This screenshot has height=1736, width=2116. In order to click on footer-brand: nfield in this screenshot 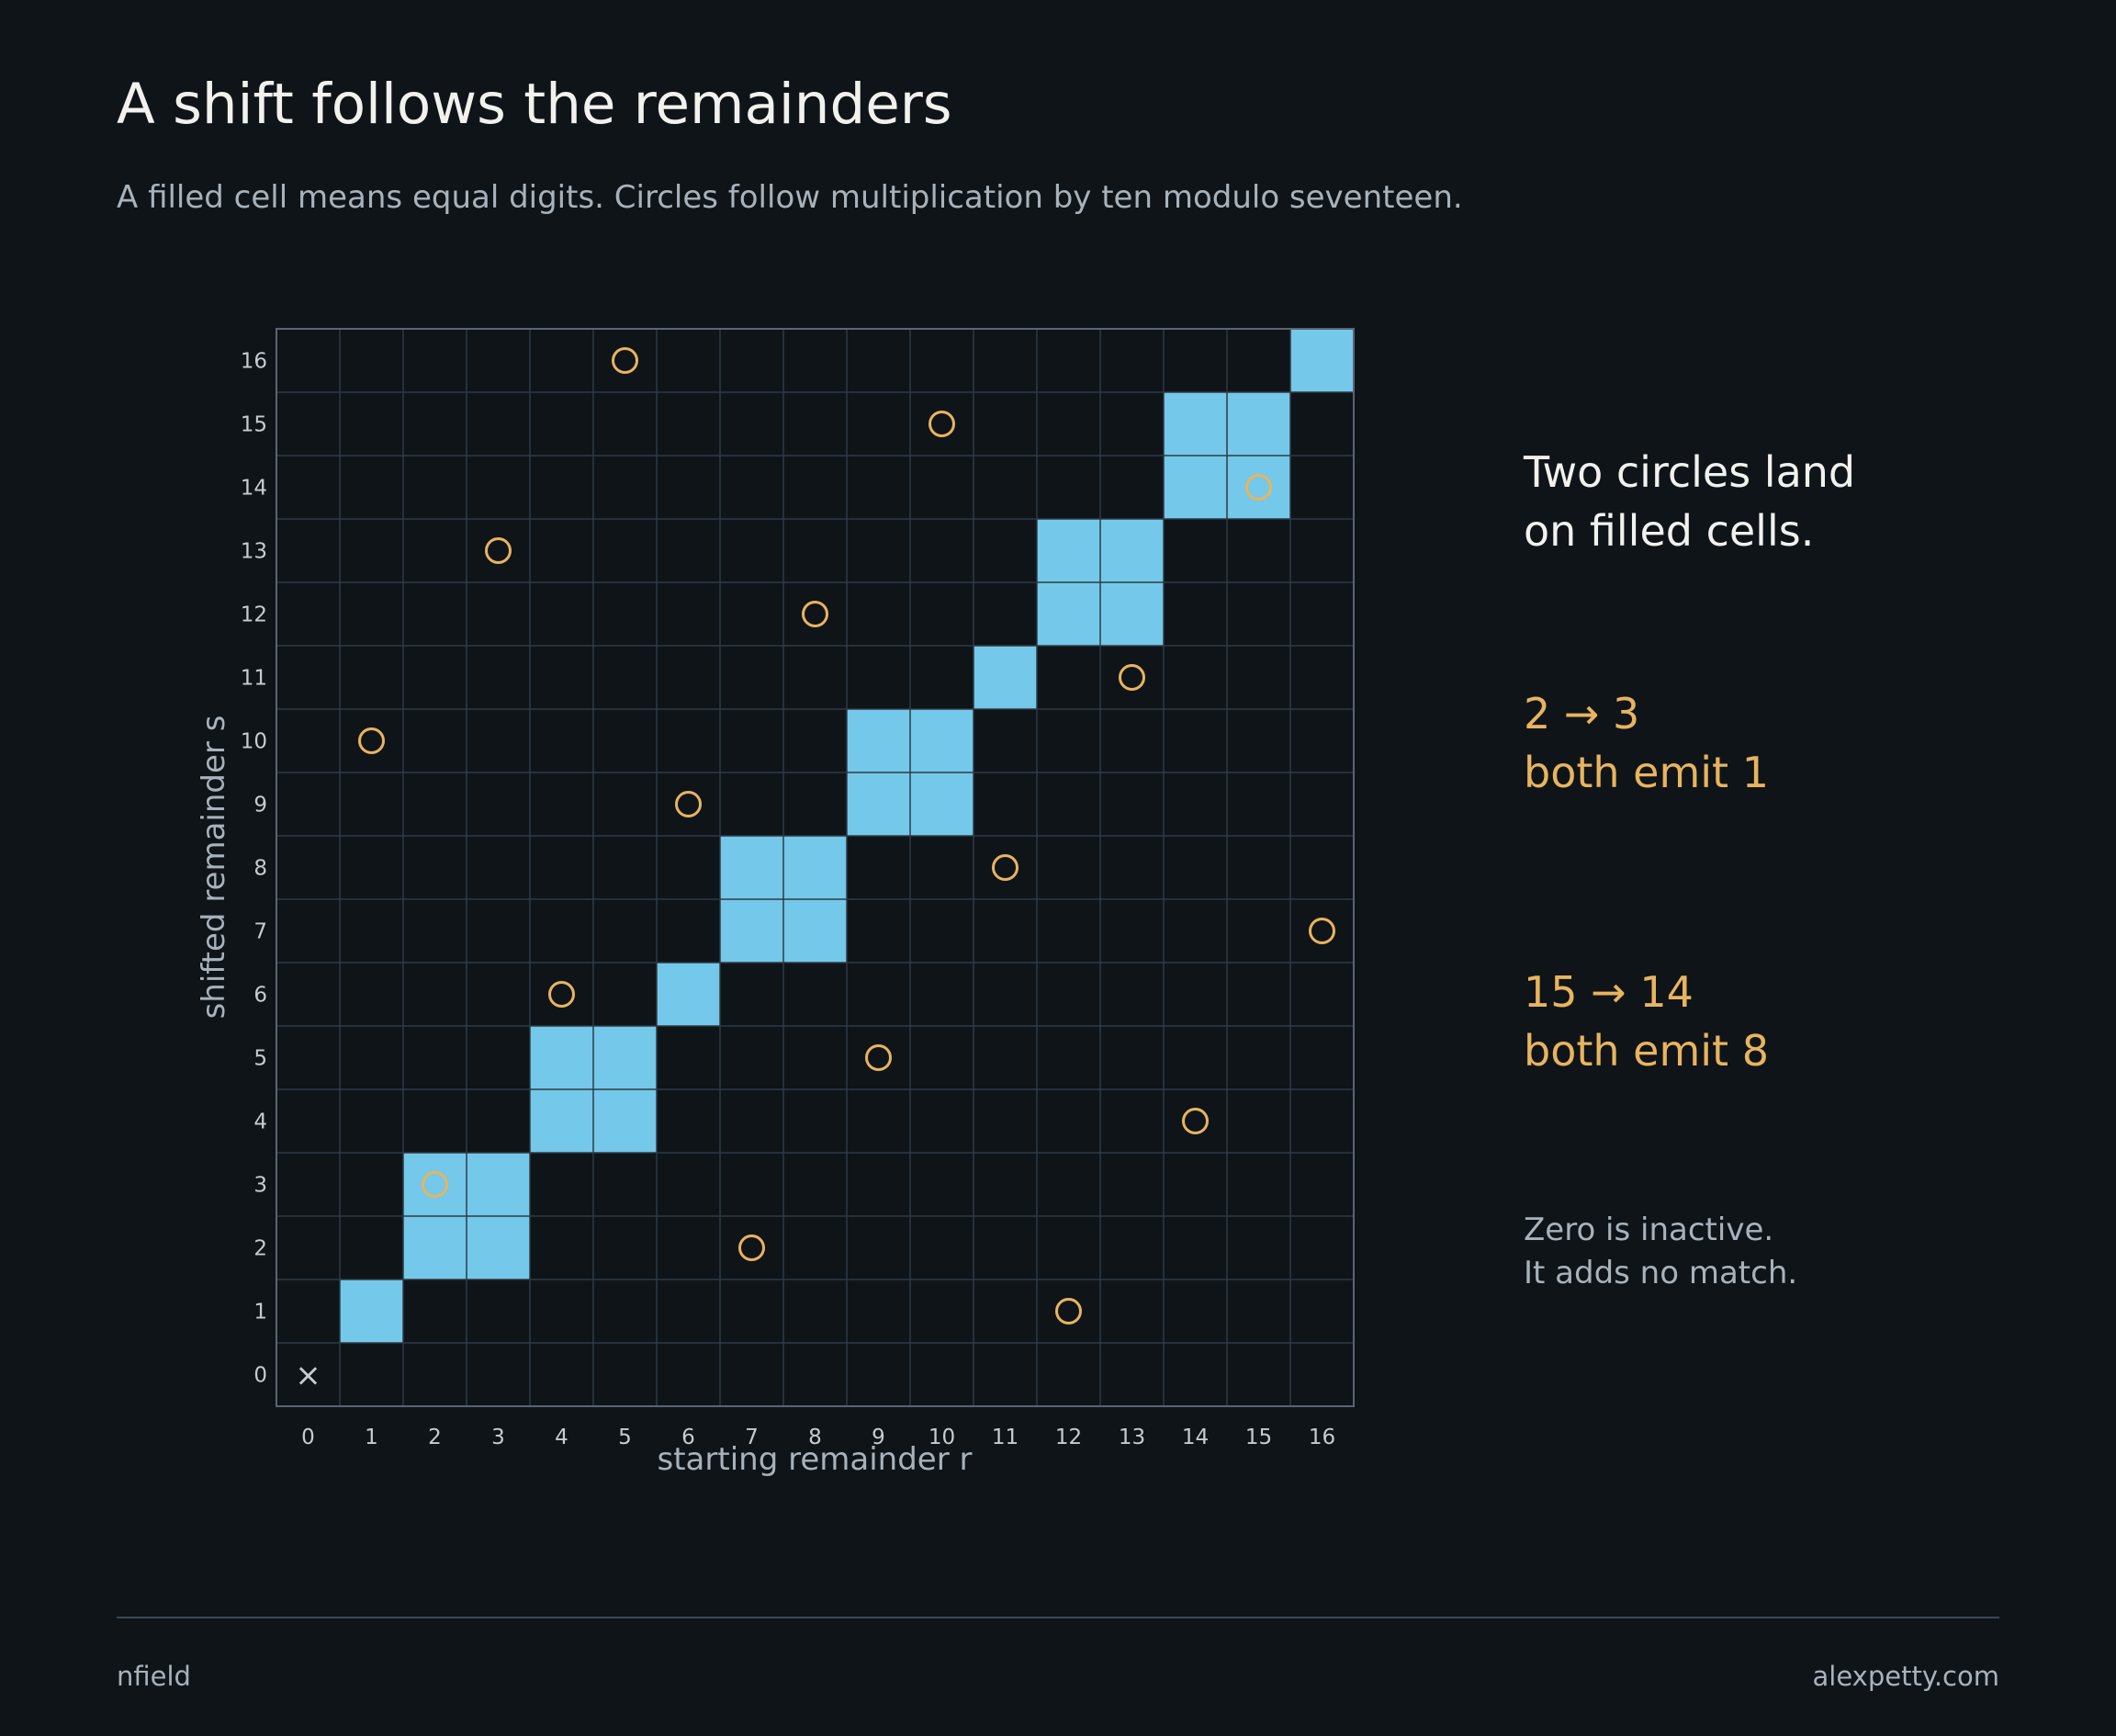, I will do `click(154, 1676)`.